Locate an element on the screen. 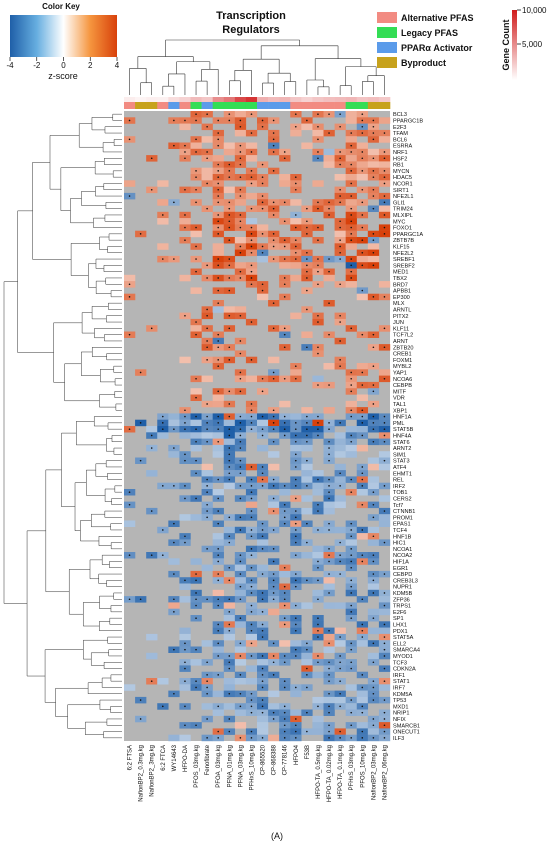 The width and height of the screenshot is (550, 854). column-label: PFOA_03mg.kg is located at coordinates (219, 766).